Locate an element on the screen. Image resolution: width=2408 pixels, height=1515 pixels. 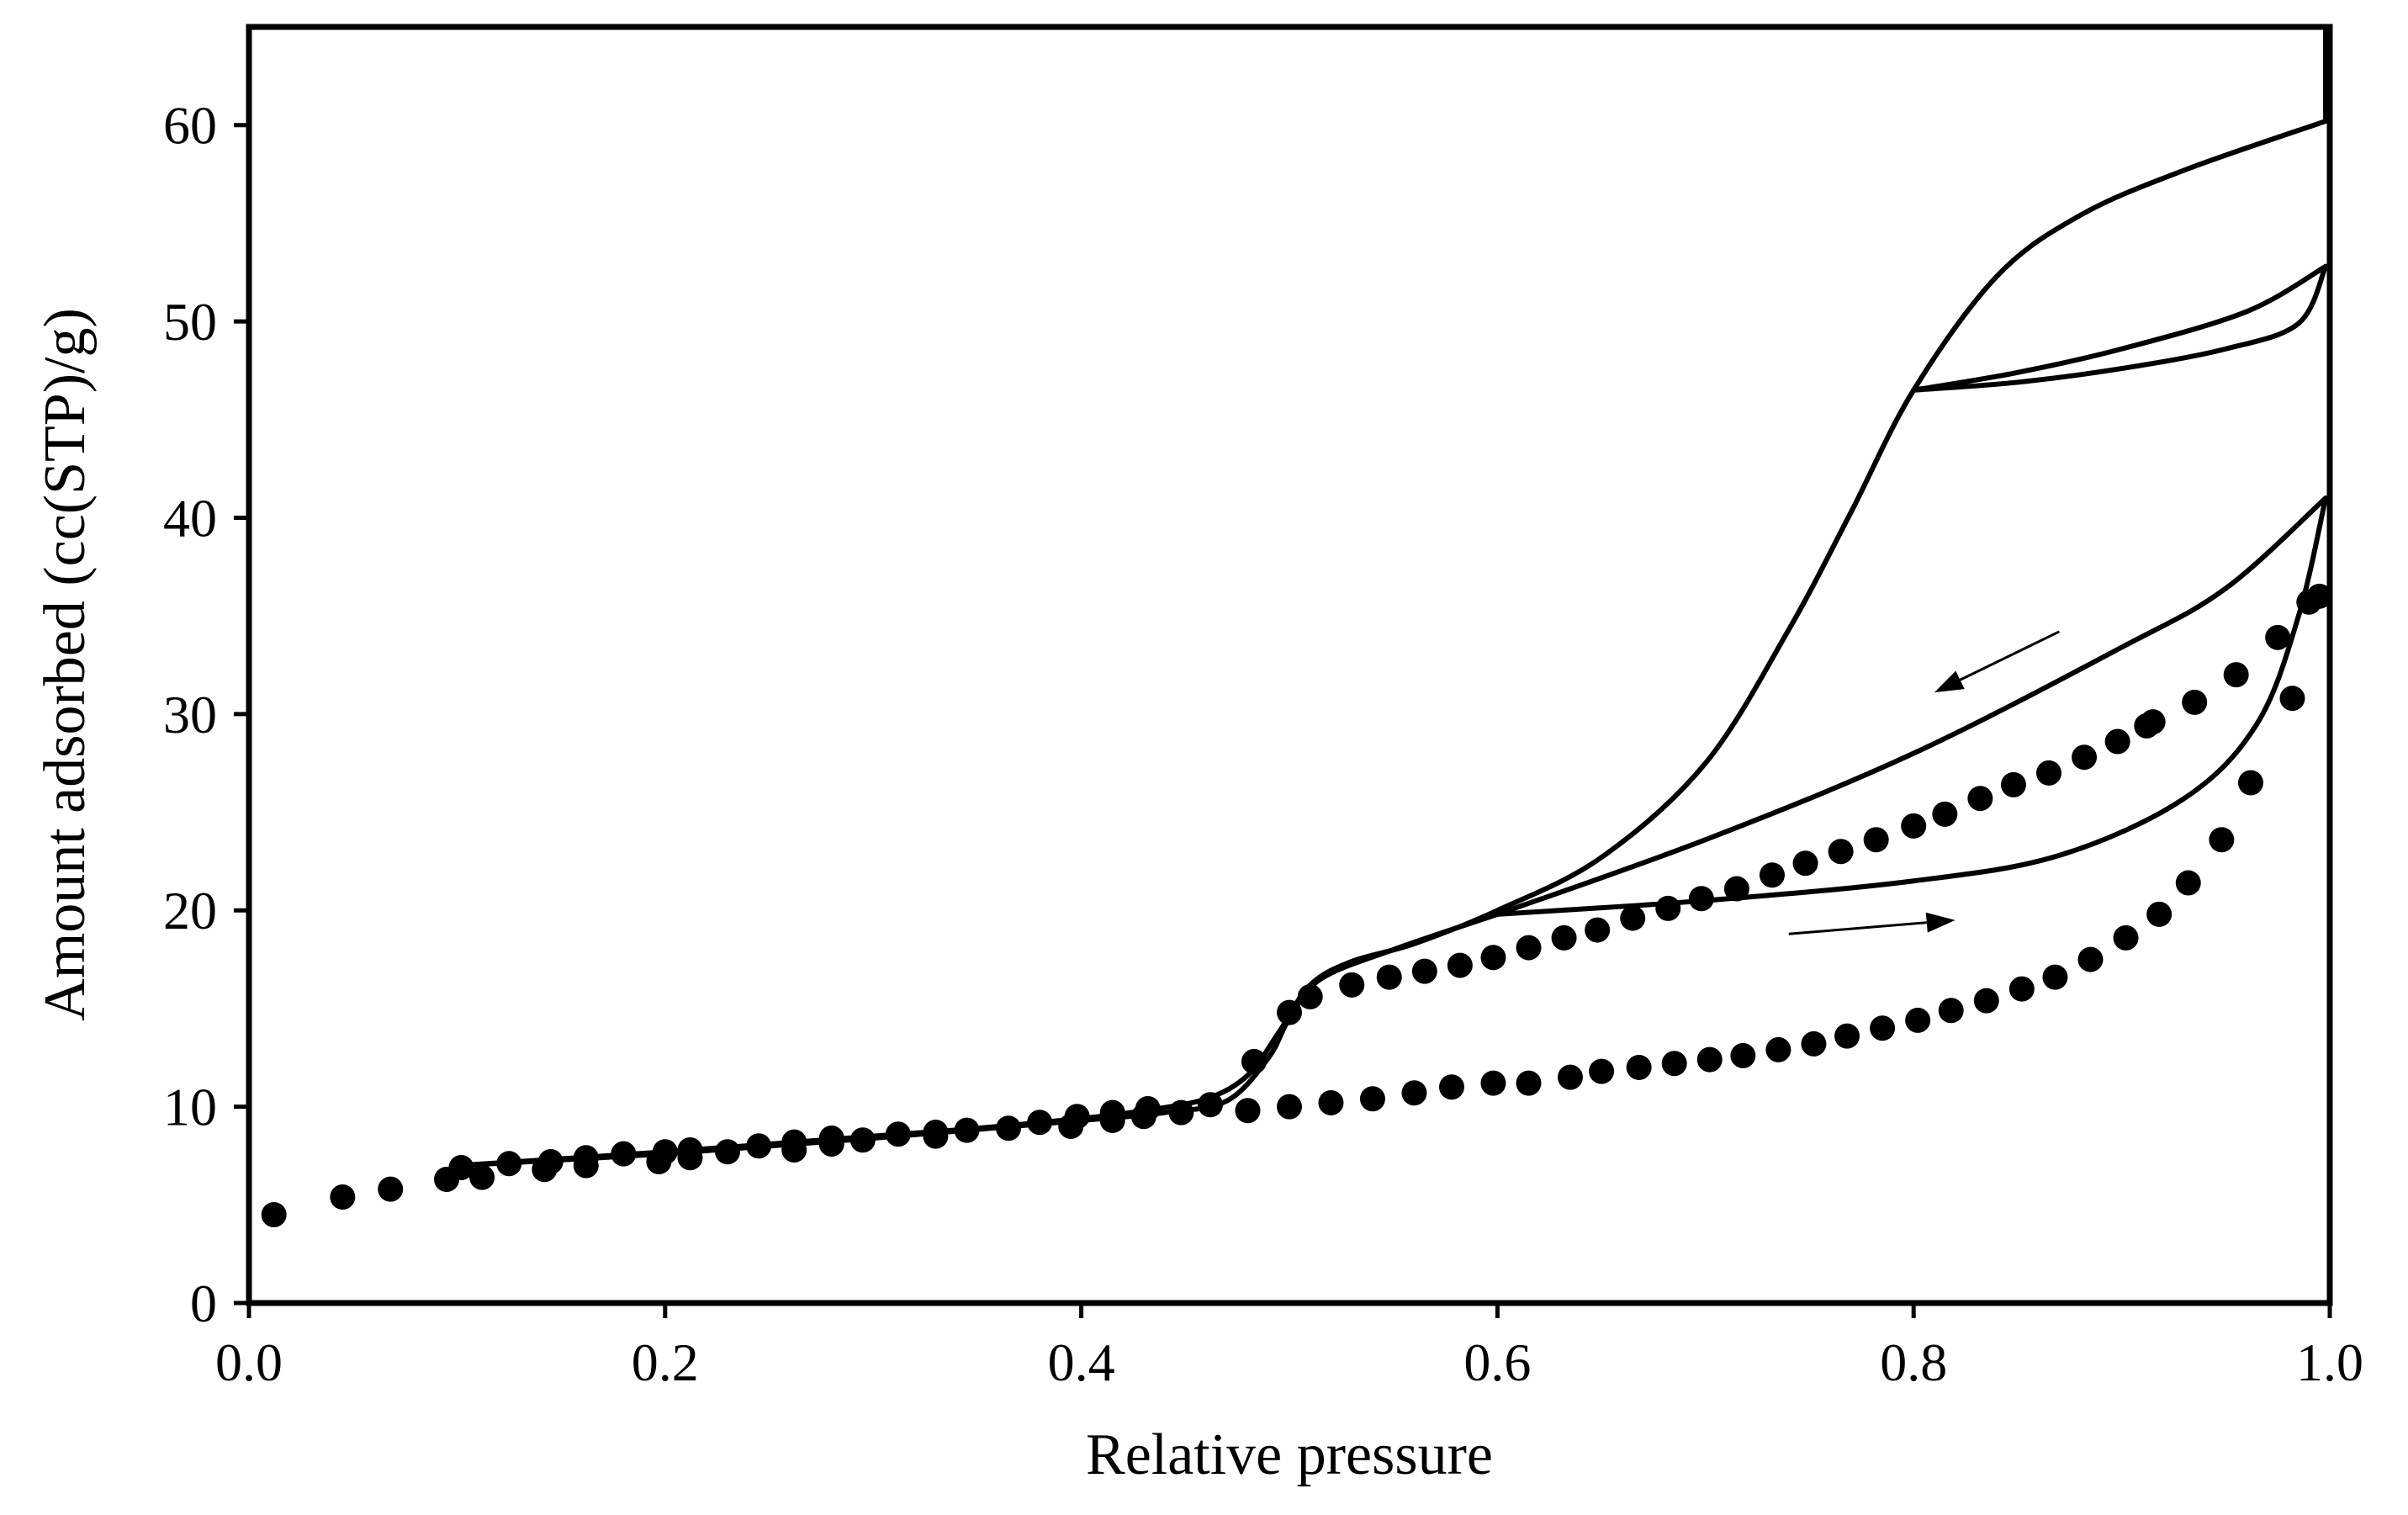
x-tick-label: 0.2 is located at coordinates (665, 1362).